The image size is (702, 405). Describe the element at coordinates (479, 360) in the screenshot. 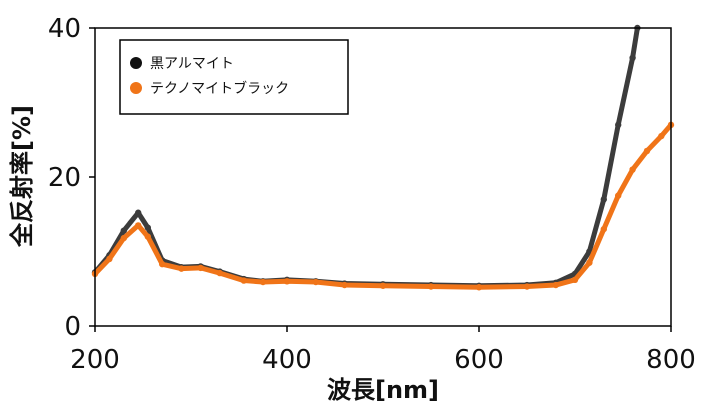

I see `x-tick-label: 600` at that location.